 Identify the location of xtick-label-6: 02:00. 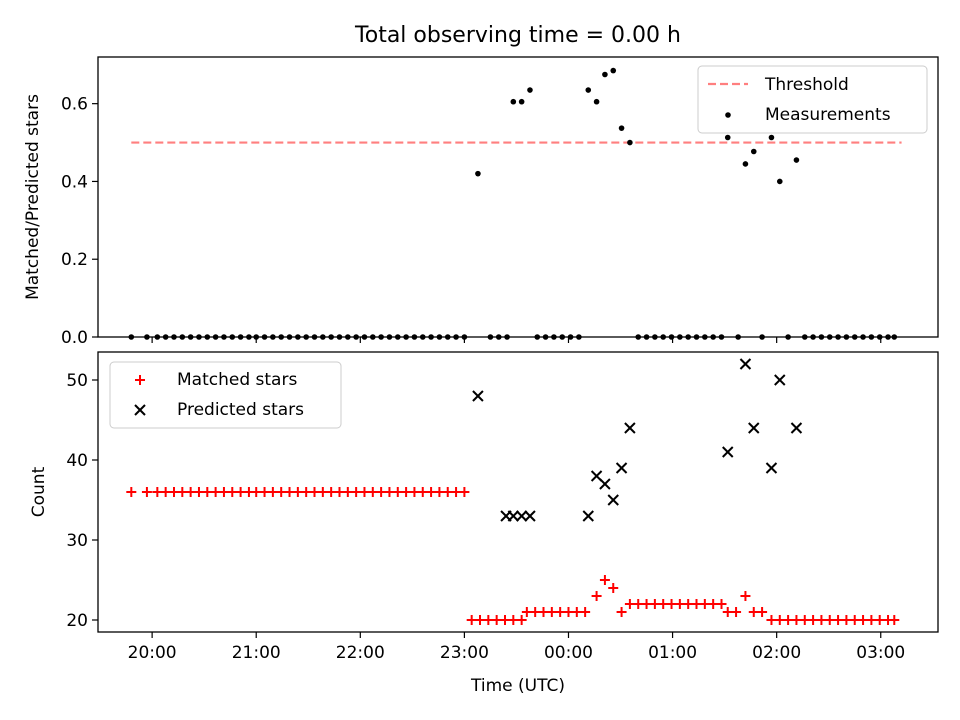
(776, 653).